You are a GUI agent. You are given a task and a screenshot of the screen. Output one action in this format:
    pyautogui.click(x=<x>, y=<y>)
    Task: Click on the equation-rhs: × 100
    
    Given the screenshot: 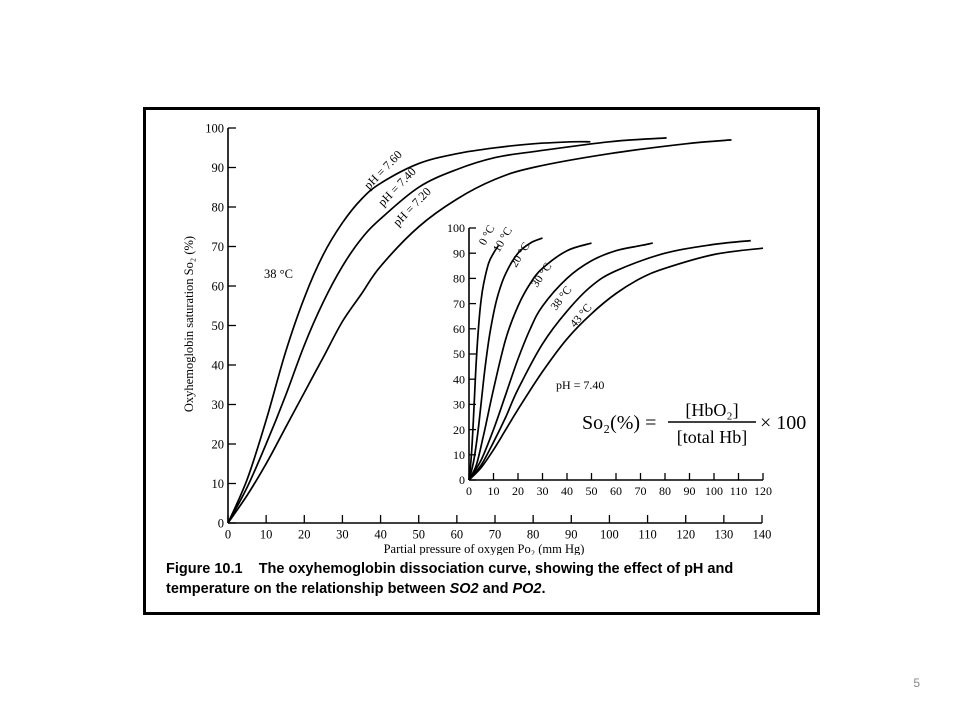 What is the action you would take?
    pyautogui.click(x=783, y=423)
    